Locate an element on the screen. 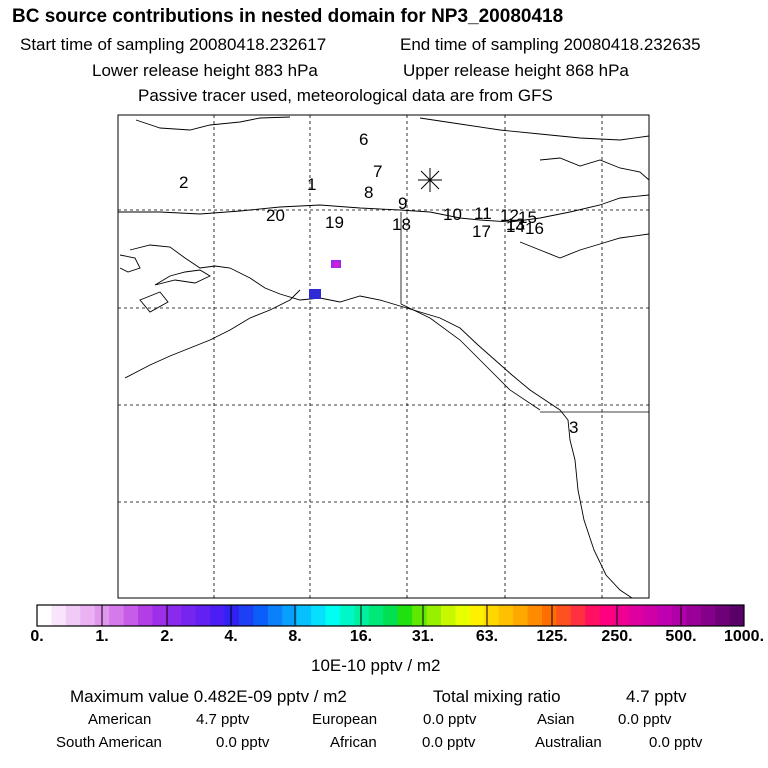 Image resolution: width=768 pixels, height=768 pixels. trajectory-label: 1 is located at coordinates (311, 184).